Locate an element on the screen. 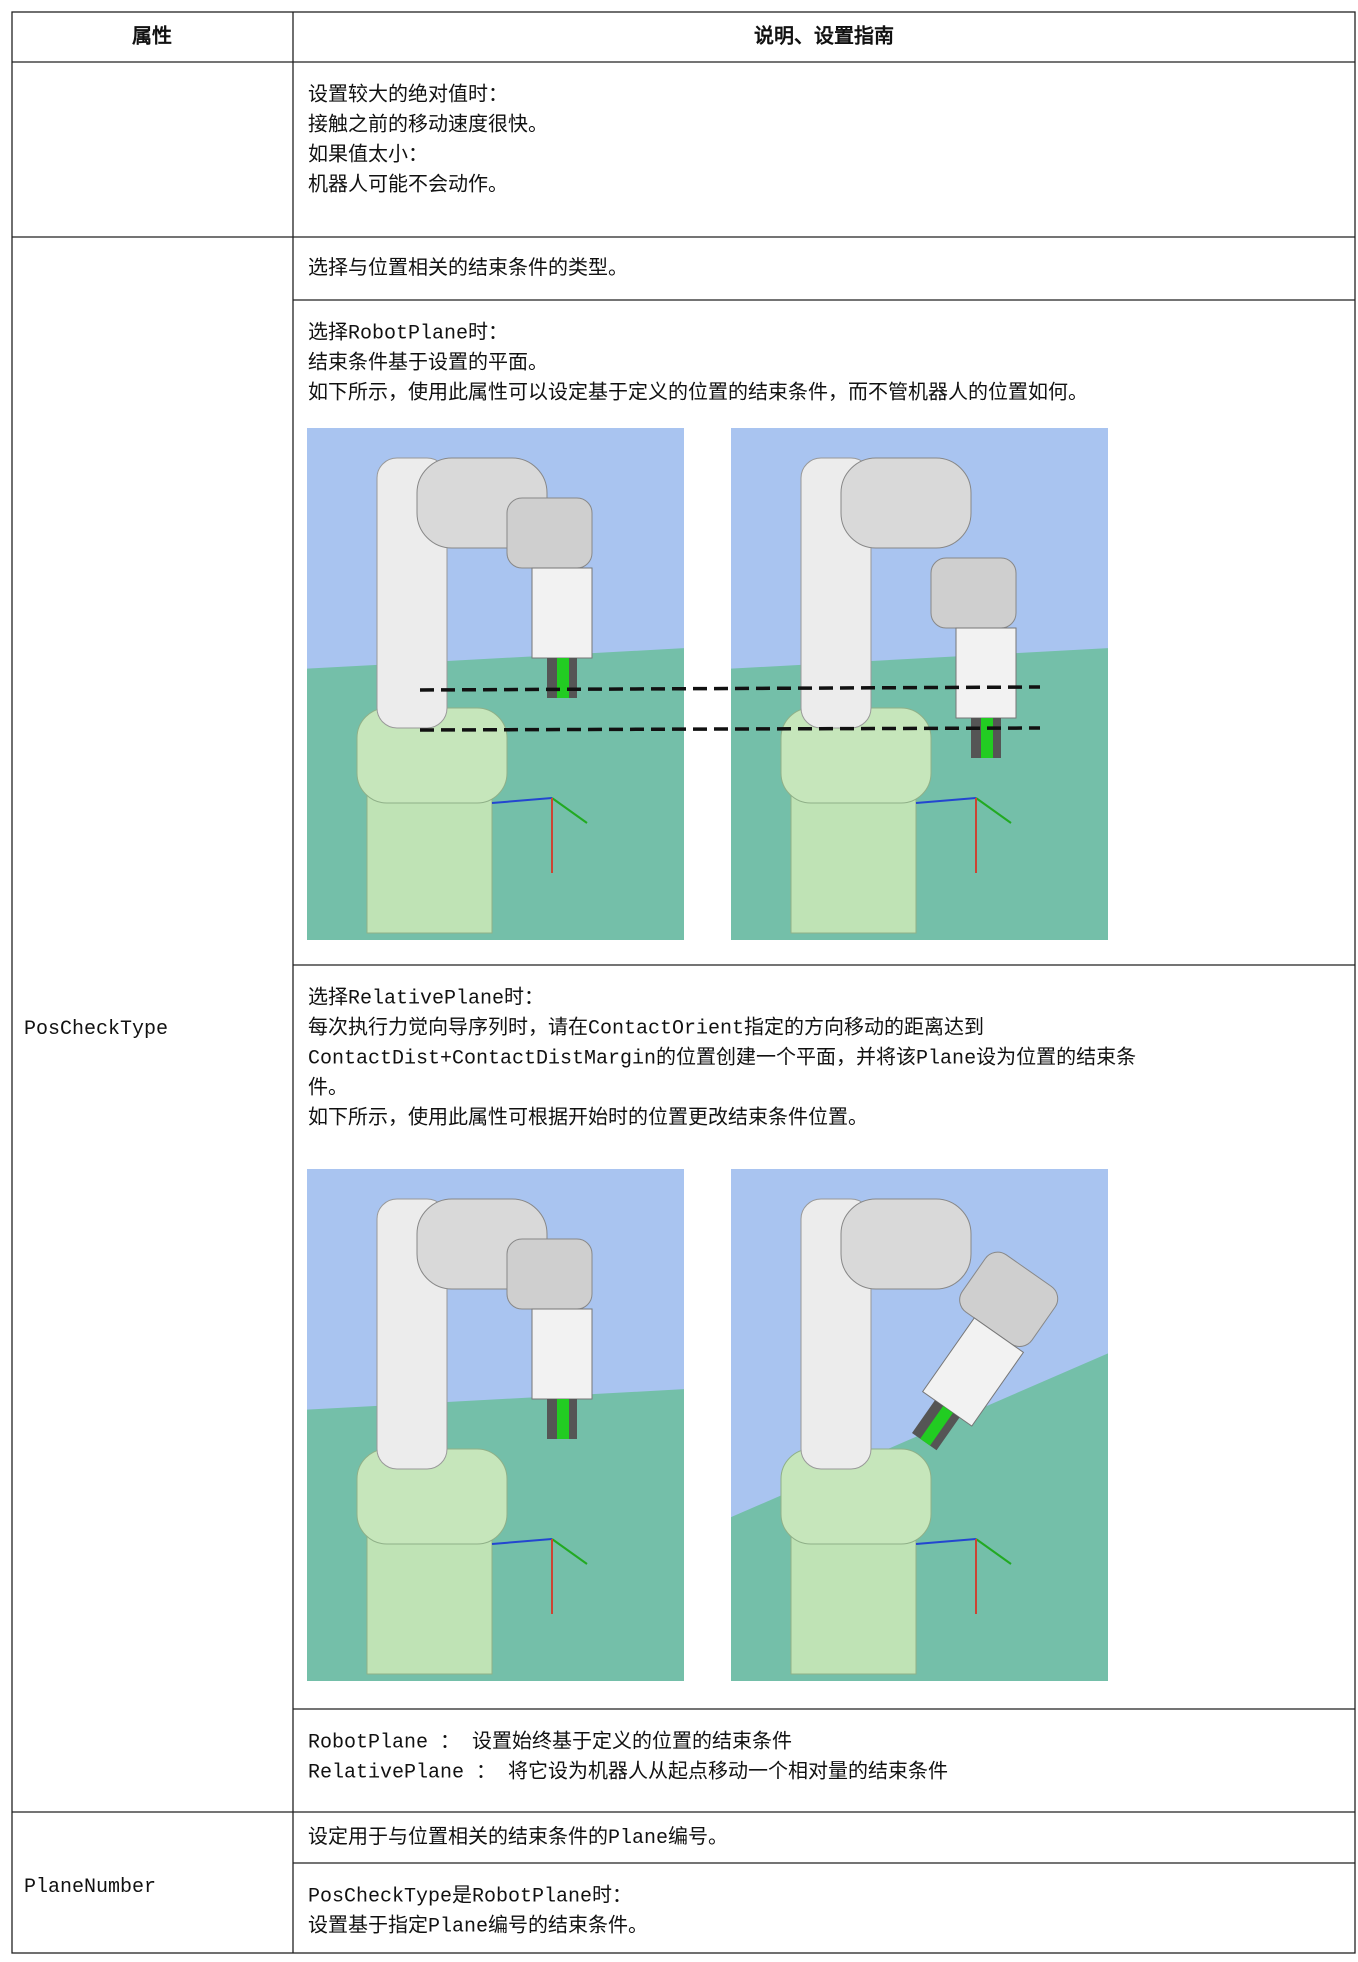 The height and width of the screenshot is (1962, 1358). description-line: RobotPlane ： 设置始终基于定义的位置的结束条件 is located at coordinates (550, 1741).